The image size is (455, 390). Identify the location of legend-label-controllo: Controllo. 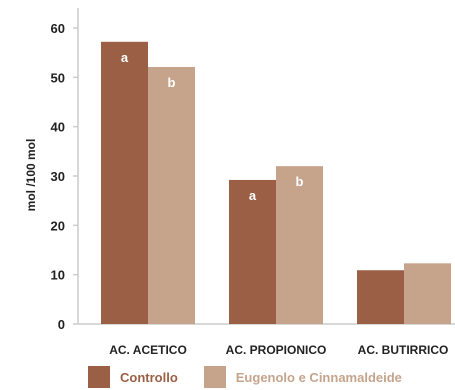
(149, 377).